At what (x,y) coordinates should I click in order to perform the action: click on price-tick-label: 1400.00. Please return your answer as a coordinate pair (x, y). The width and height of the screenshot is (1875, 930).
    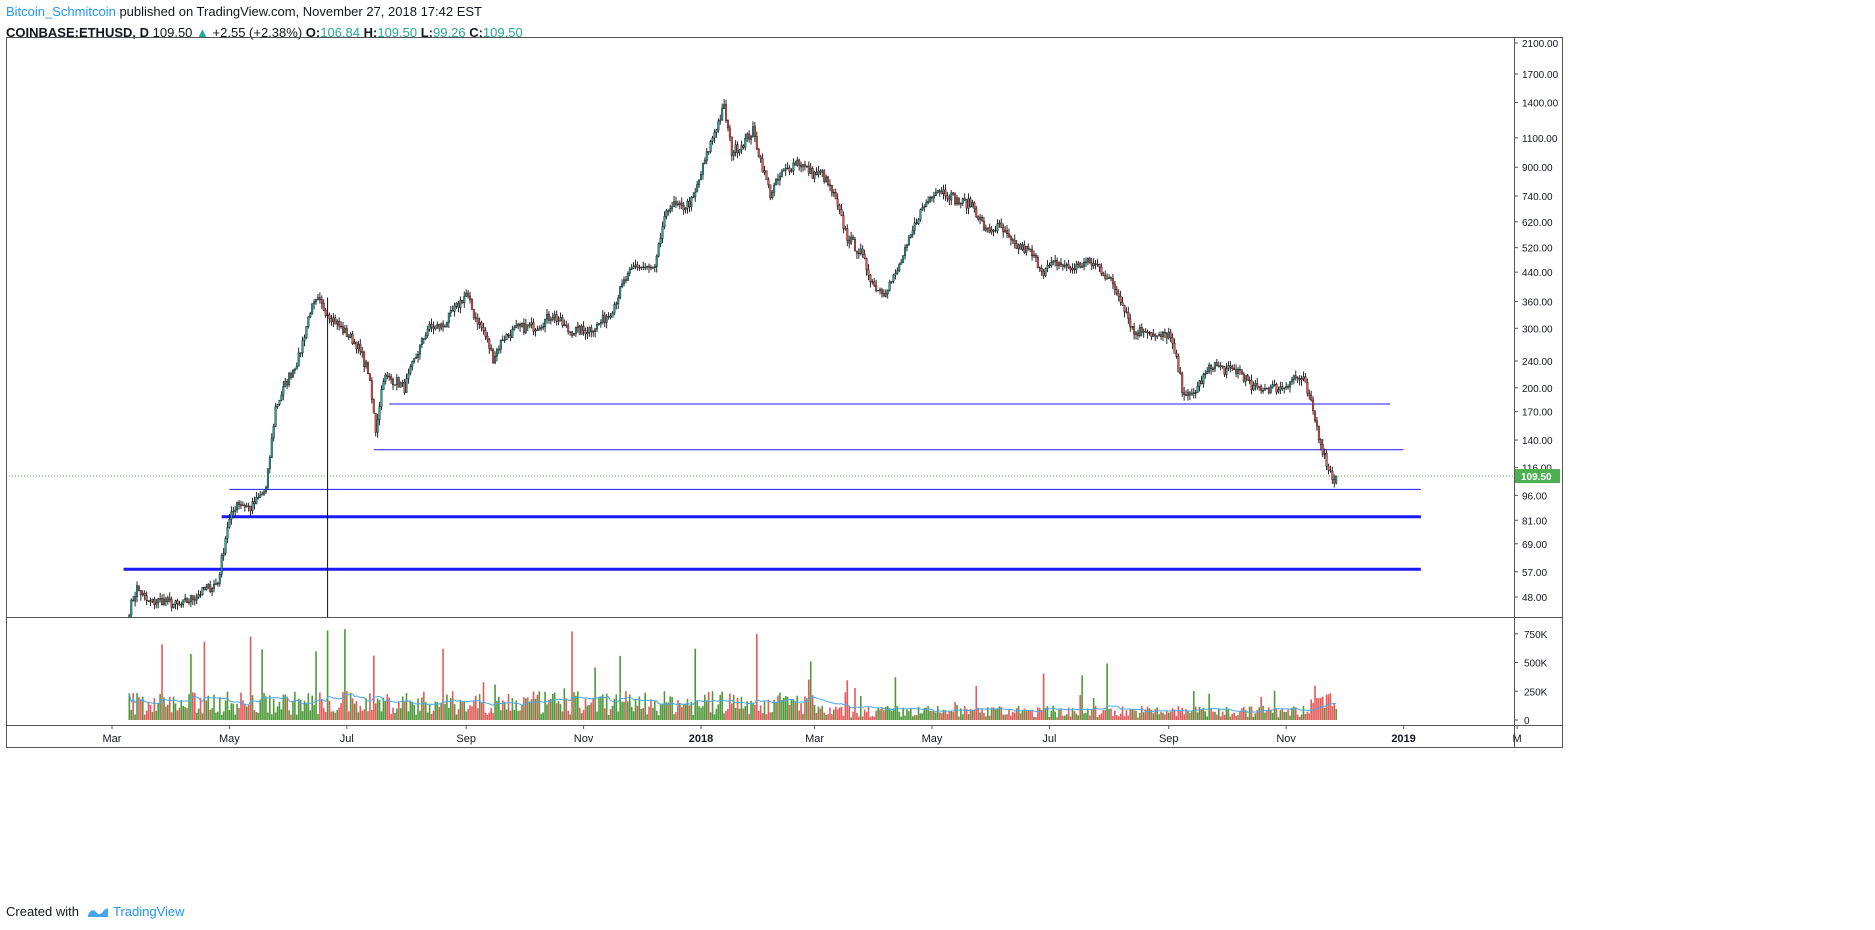
    Looking at the image, I should click on (1540, 103).